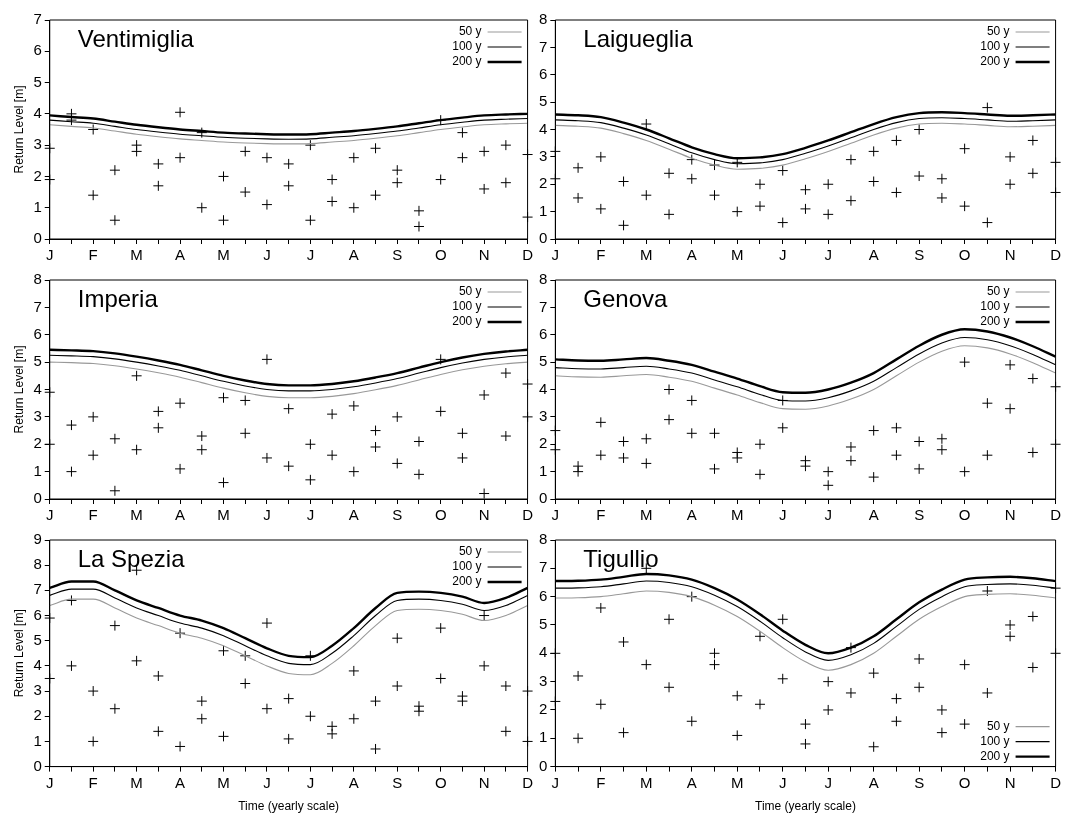 This screenshot has width=1073, height=826. Describe the element at coordinates (1010, 515) in the screenshot. I see `x-tick-label: N` at that location.